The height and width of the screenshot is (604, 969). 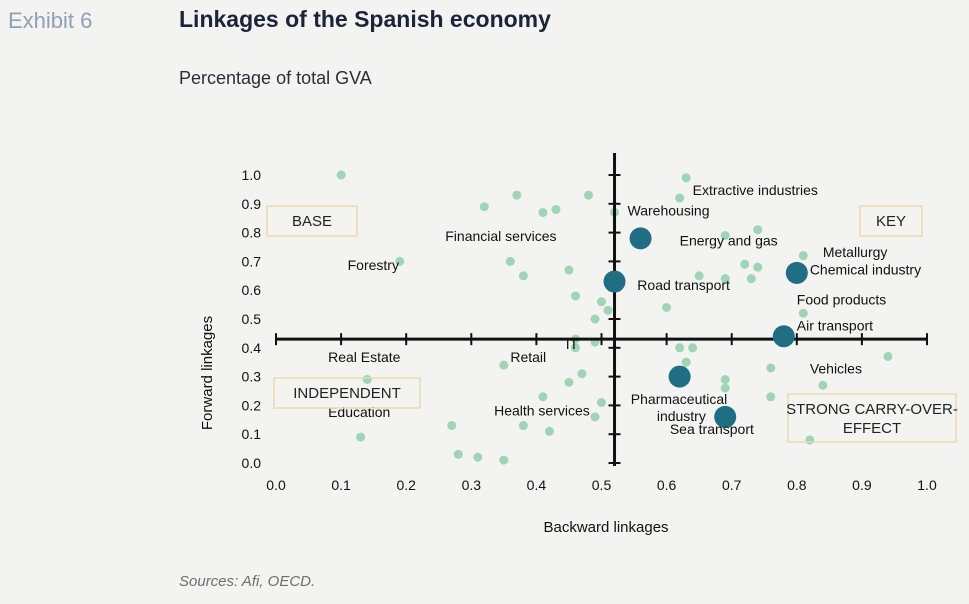 I want to click on quadrant-label-bottom-left: INDEPENDENT, so click(x=347, y=393).